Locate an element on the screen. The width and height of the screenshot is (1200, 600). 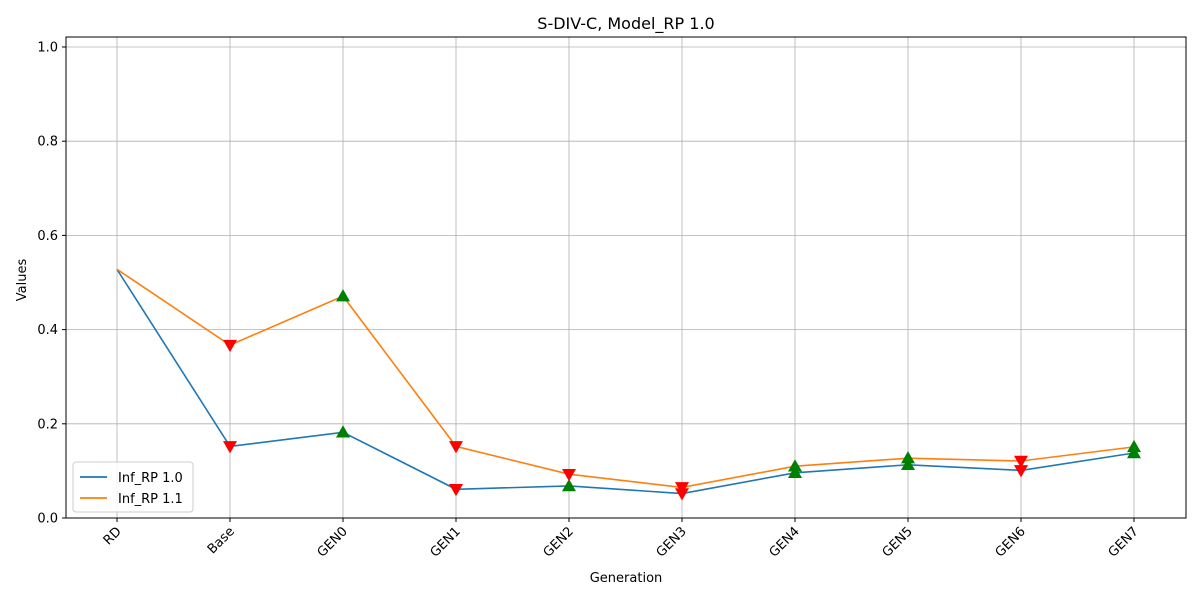
x-tick-label: GEN0 is located at coordinates (333, 542).